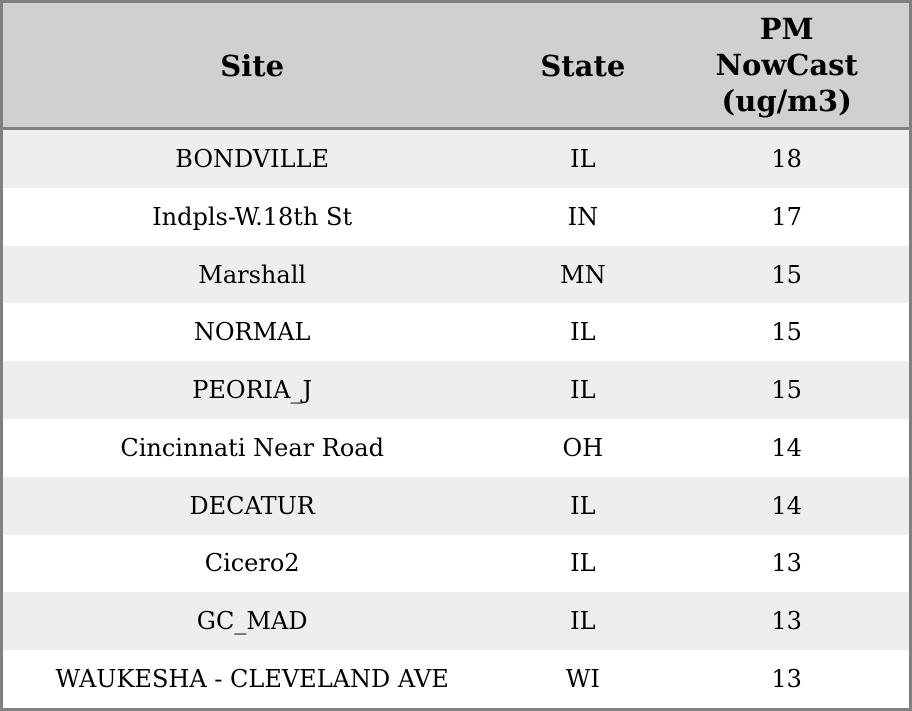  What do you see at coordinates (456, 621) in the screenshot?
I see `table-row: GC_MAD IL 13` at bounding box center [456, 621].